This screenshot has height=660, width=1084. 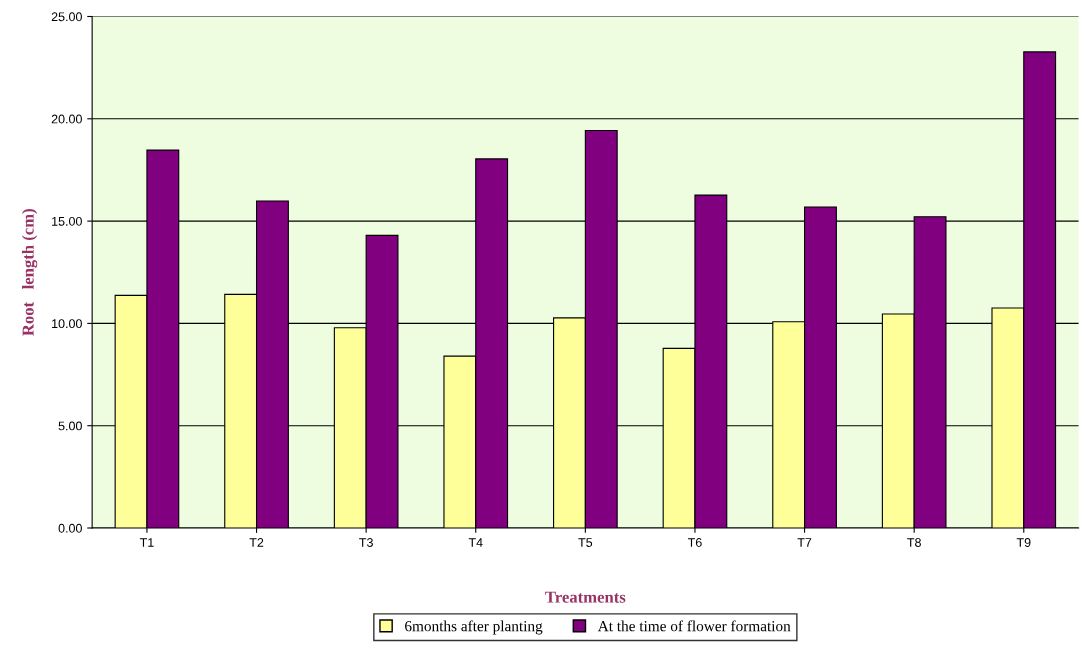 What do you see at coordinates (366, 542) in the screenshot?
I see `x-tick-label: T3` at bounding box center [366, 542].